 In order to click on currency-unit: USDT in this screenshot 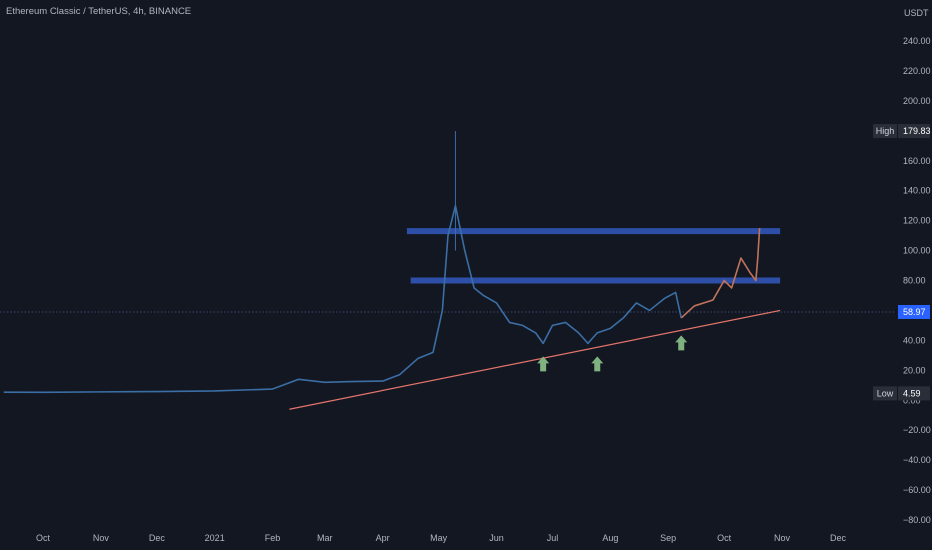, I will do `click(916, 13)`.